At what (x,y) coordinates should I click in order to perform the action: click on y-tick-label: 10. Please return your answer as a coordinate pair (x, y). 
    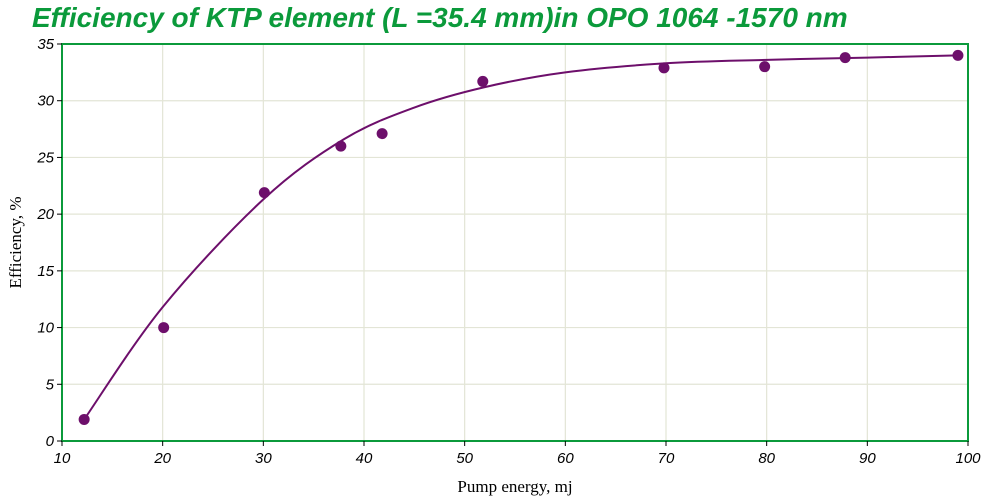
    Looking at the image, I should click on (45, 328).